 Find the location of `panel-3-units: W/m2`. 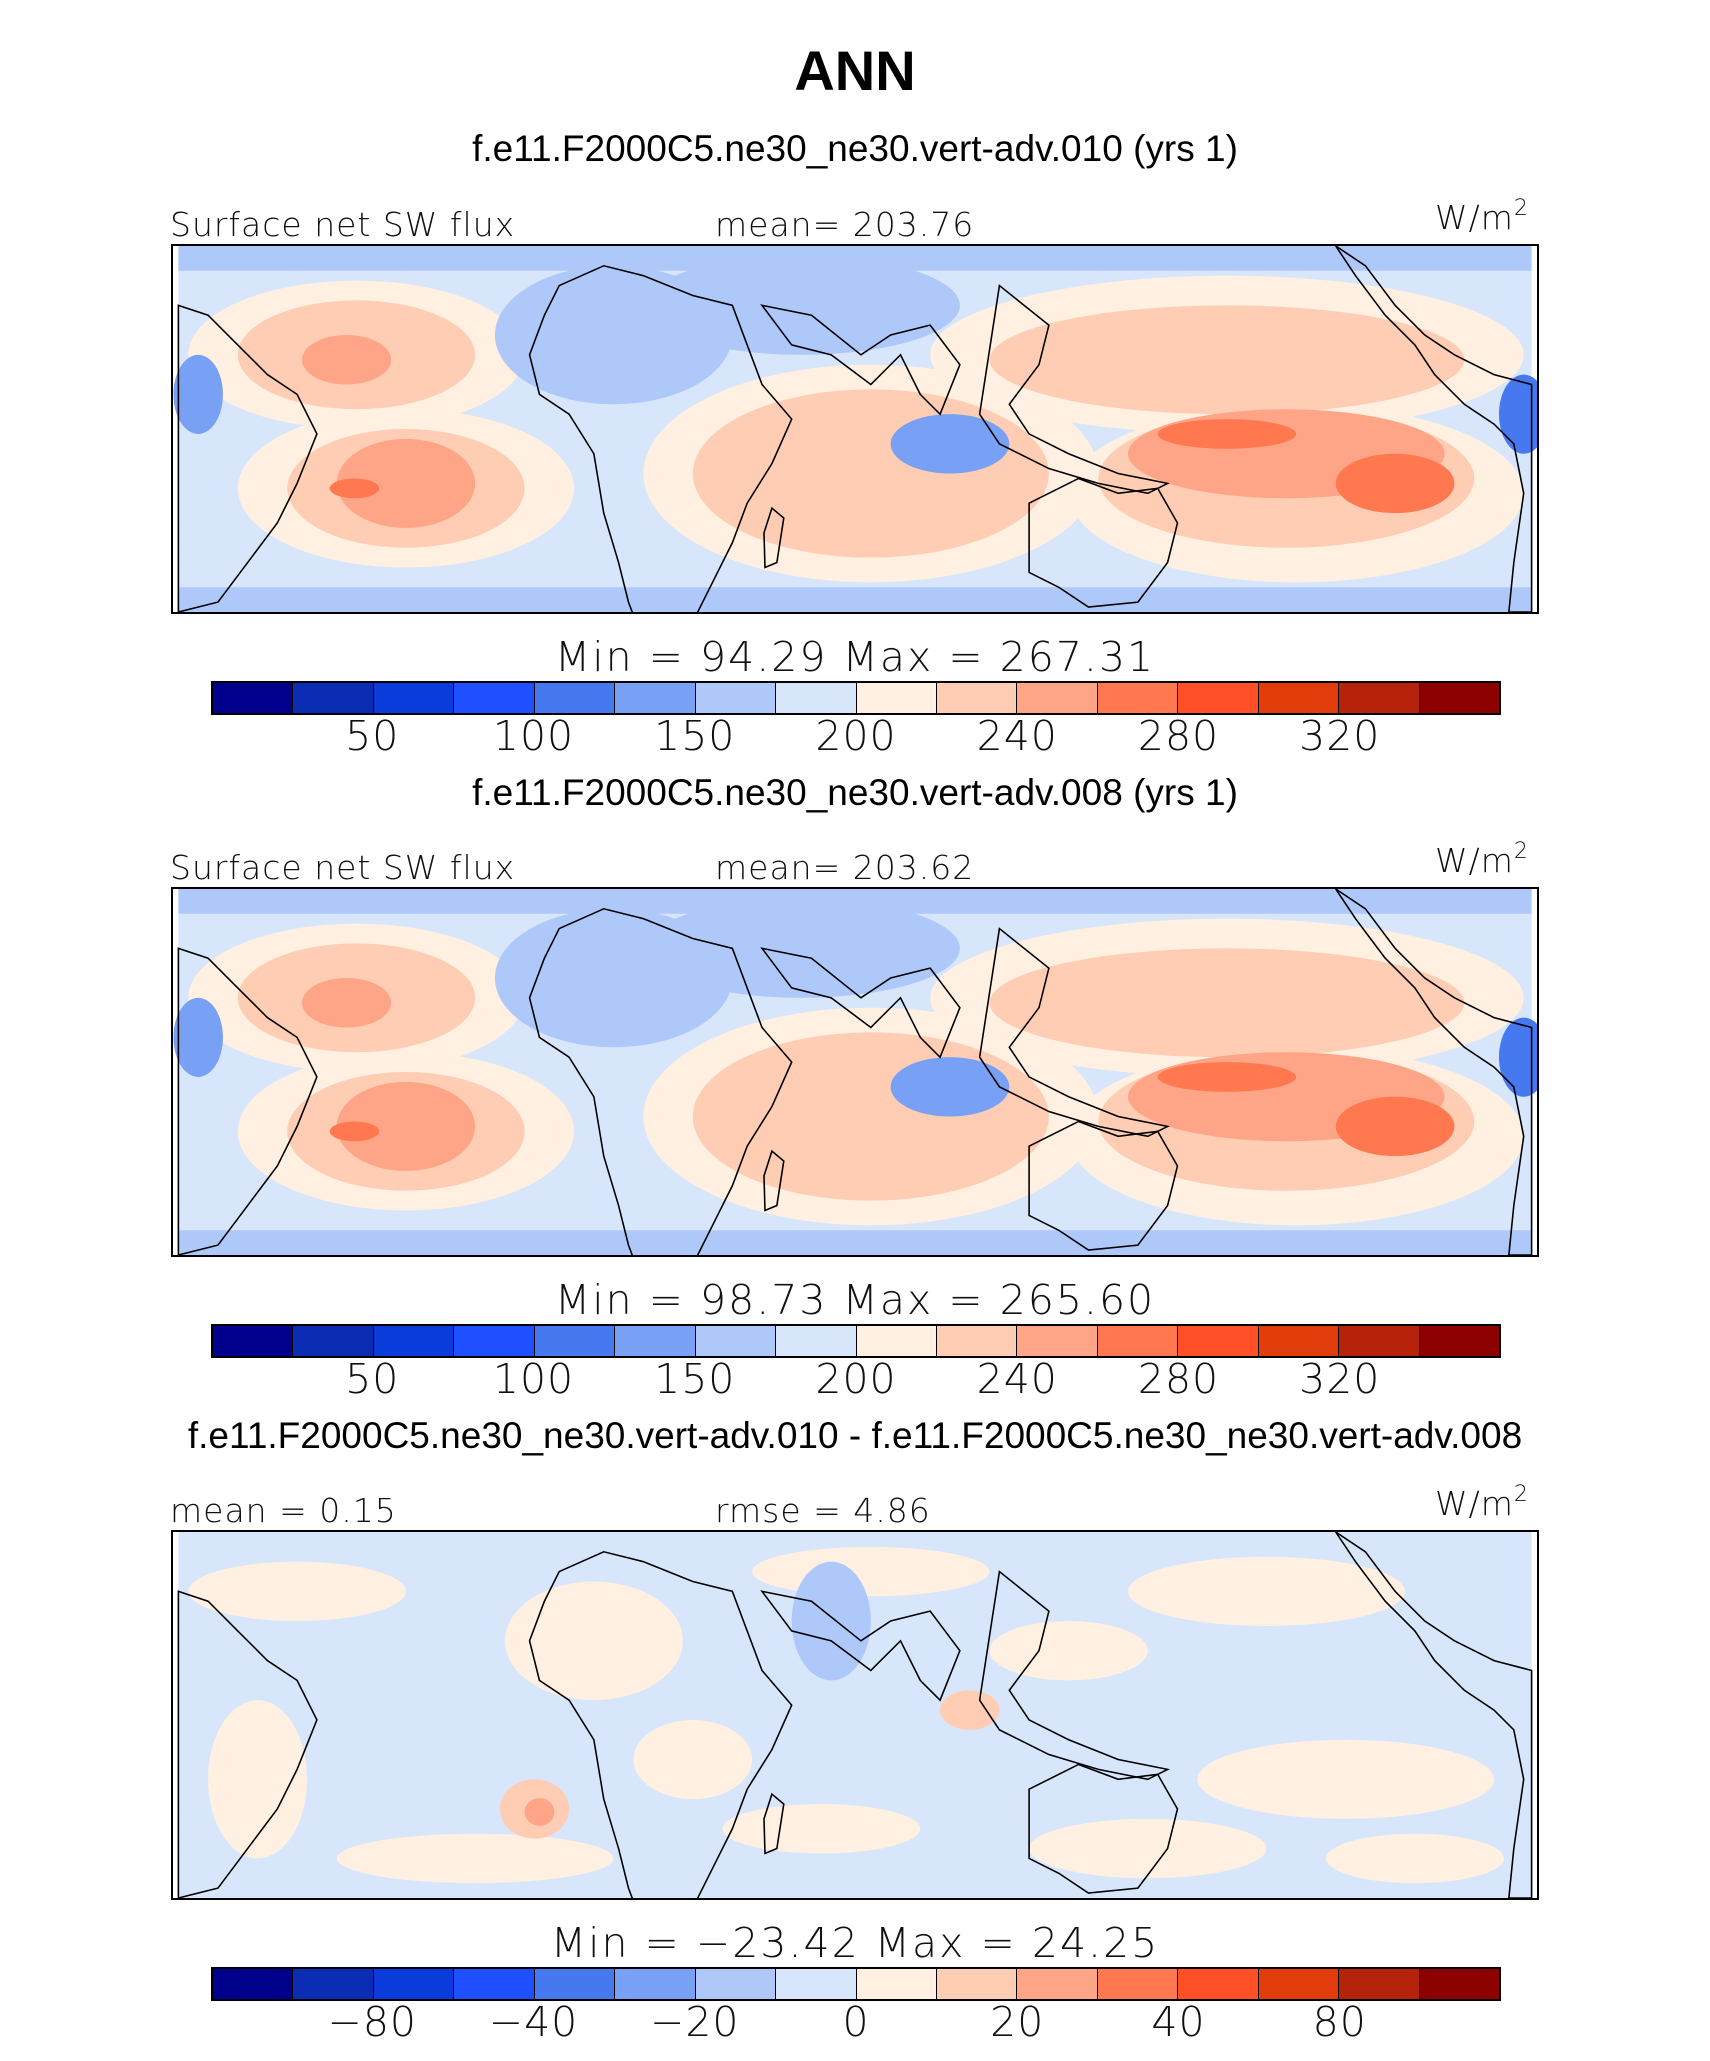

panel-3-units: W/m2 is located at coordinates (1482, 1502).